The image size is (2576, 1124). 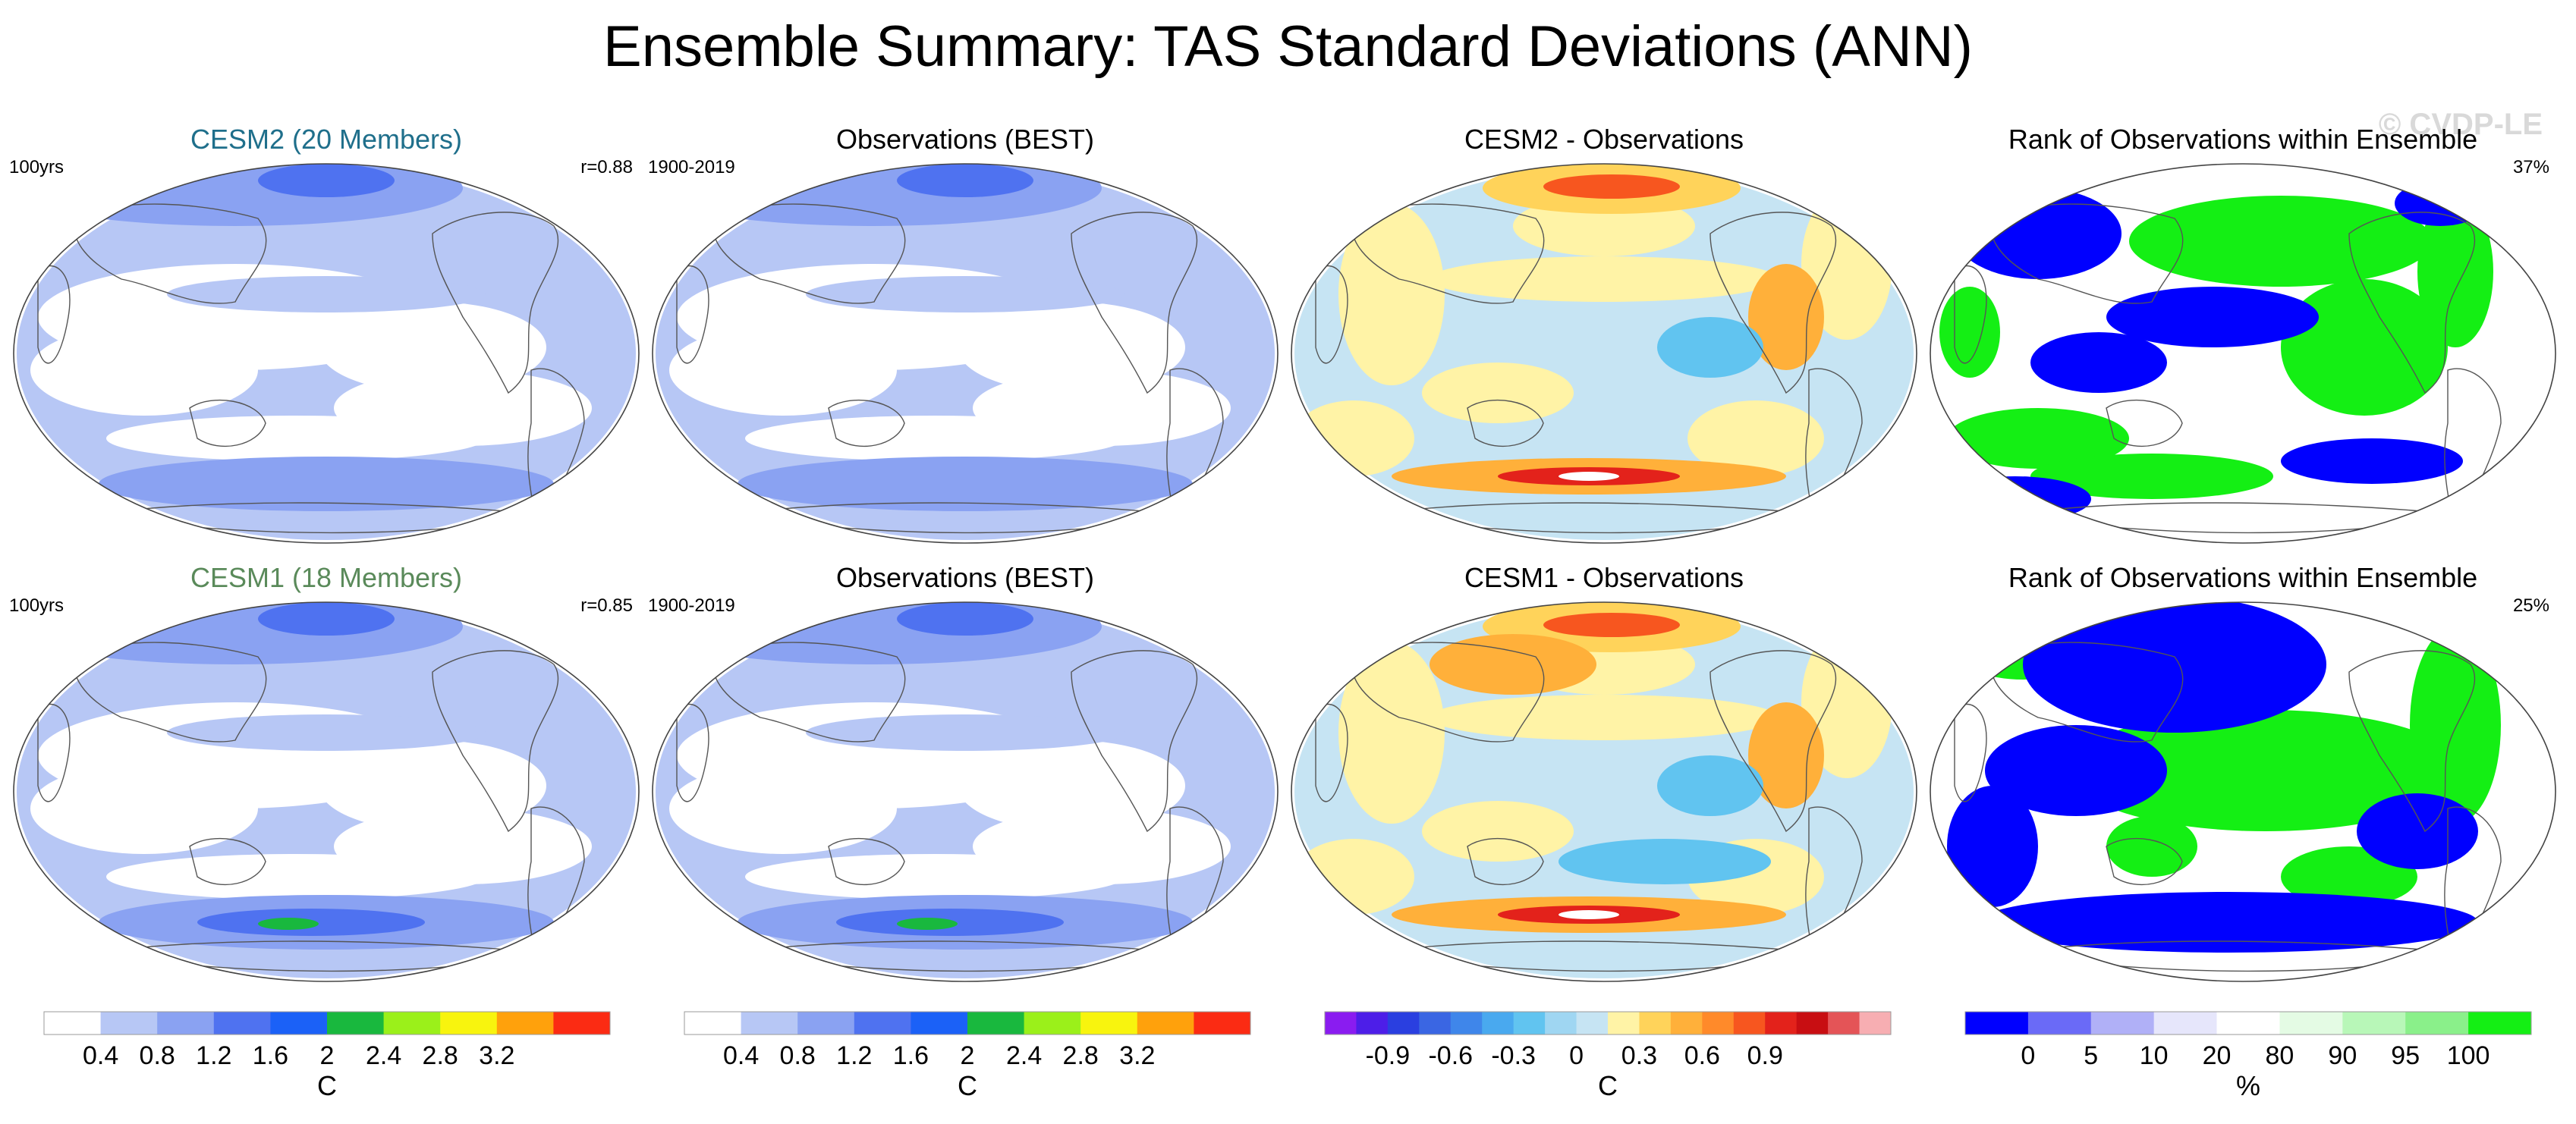 I want to click on map-panel: CESM2 (20 Members) 100yrs r=0.88, so click(x=326, y=333).